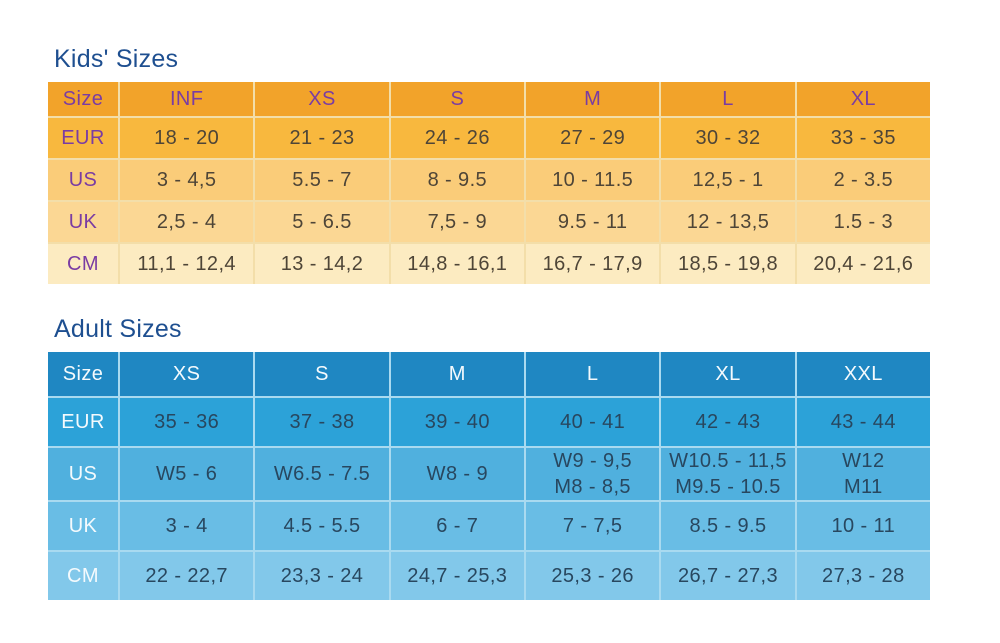 The width and height of the screenshot is (1000, 643). What do you see at coordinates (728, 222) in the screenshot?
I see `data-cell: 12 - 13,5` at bounding box center [728, 222].